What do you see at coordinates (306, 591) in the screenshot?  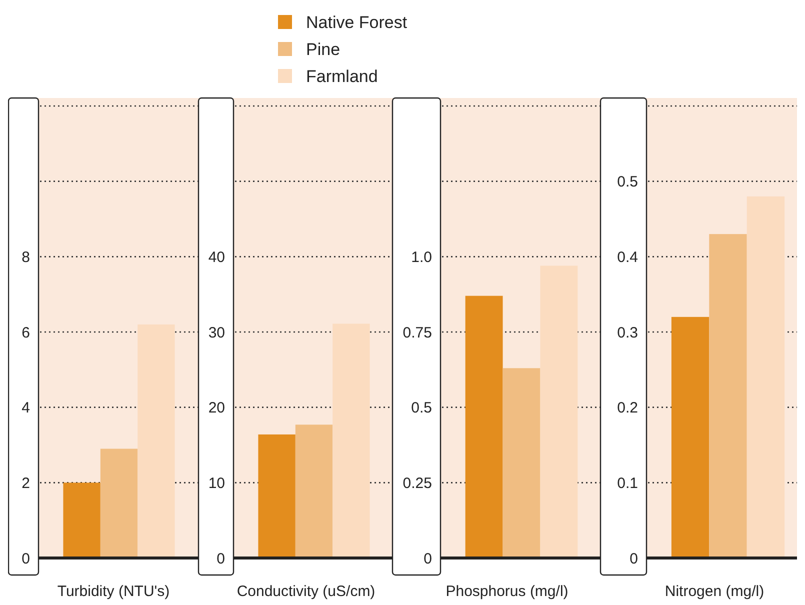 I see `x-axis-title: Conductivity (uS/cm)` at bounding box center [306, 591].